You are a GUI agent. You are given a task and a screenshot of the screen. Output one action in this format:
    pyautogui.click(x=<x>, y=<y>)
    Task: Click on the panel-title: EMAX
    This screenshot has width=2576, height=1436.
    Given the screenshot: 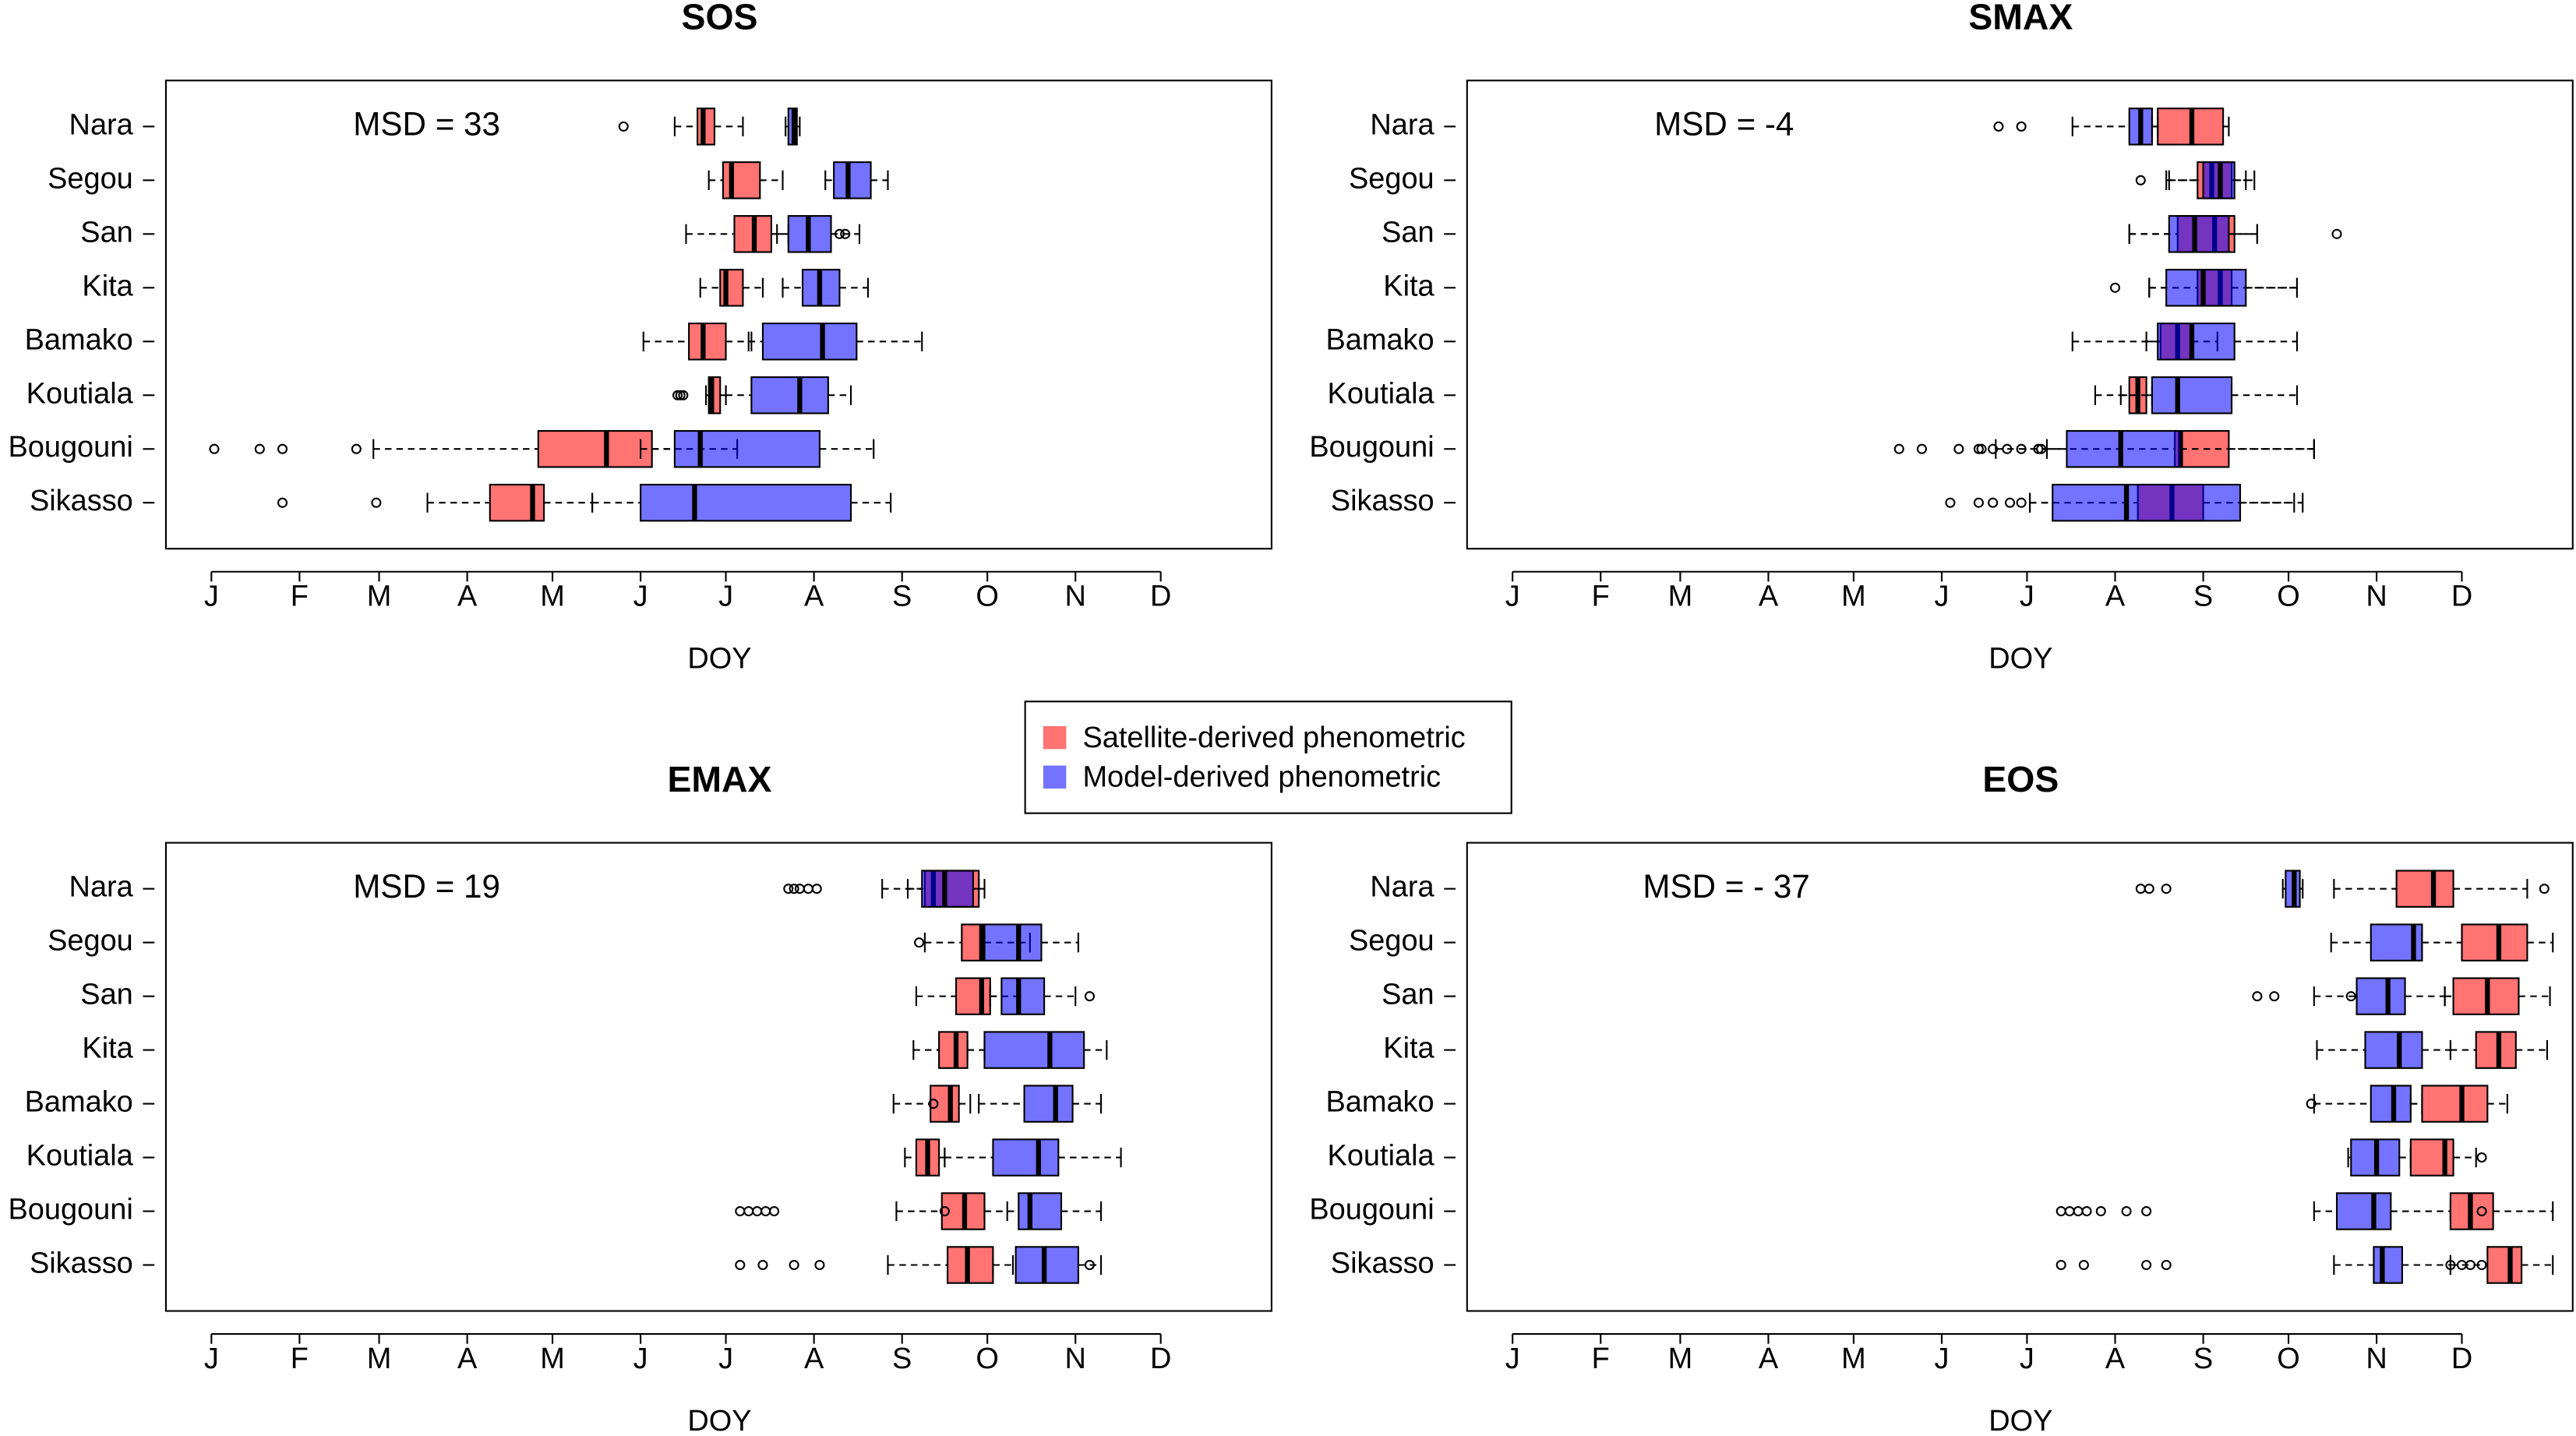 What is the action you would take?
    pyautogui.click(x=719, y=779)
    